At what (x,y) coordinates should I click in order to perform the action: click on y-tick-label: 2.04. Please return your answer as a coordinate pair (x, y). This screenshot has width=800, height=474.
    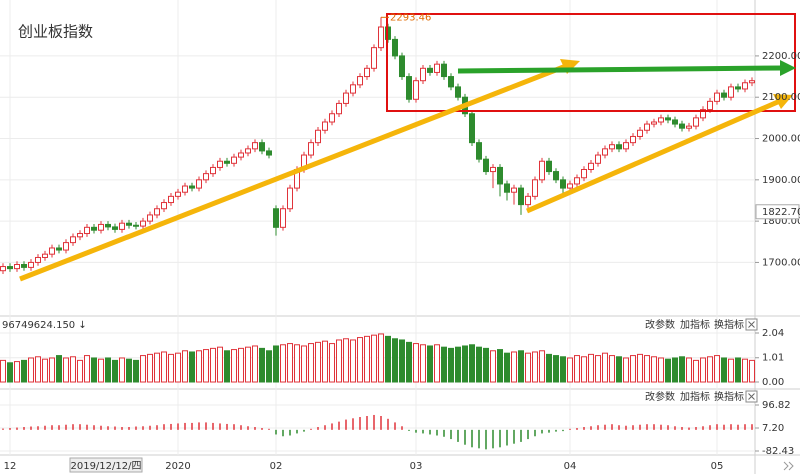
    Looking at the image, I should click on (773, 333).